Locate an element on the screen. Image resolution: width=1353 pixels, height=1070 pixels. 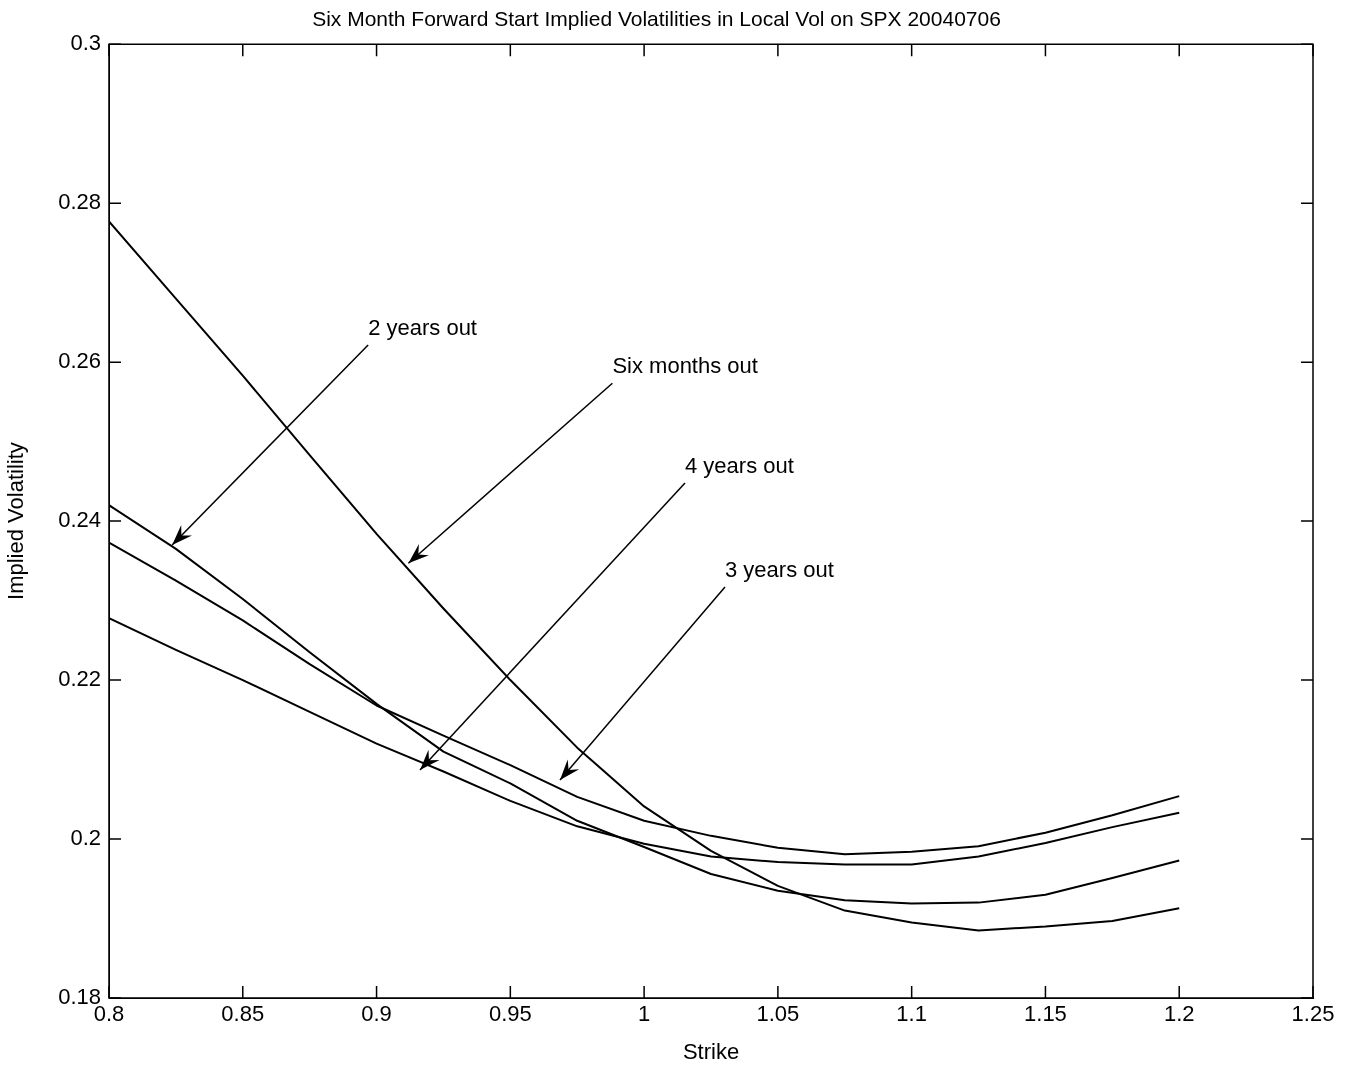
x-tick-label: 0.85 is located at coordinates (243, 1014).